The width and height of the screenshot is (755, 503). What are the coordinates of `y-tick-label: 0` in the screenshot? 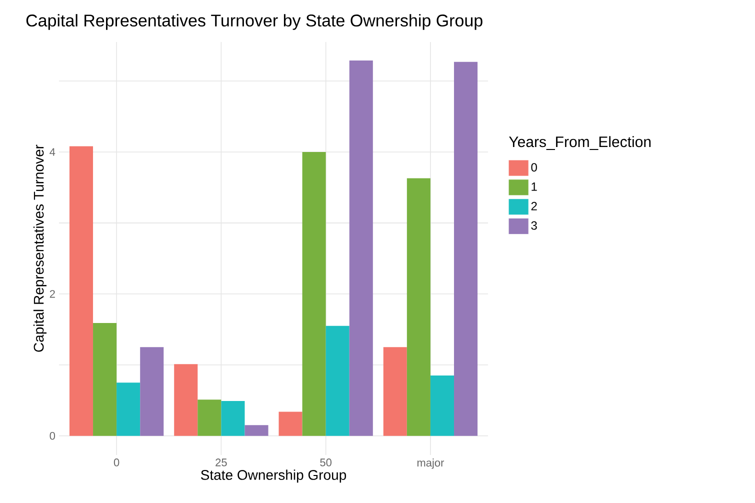 It's located at (53, 436).